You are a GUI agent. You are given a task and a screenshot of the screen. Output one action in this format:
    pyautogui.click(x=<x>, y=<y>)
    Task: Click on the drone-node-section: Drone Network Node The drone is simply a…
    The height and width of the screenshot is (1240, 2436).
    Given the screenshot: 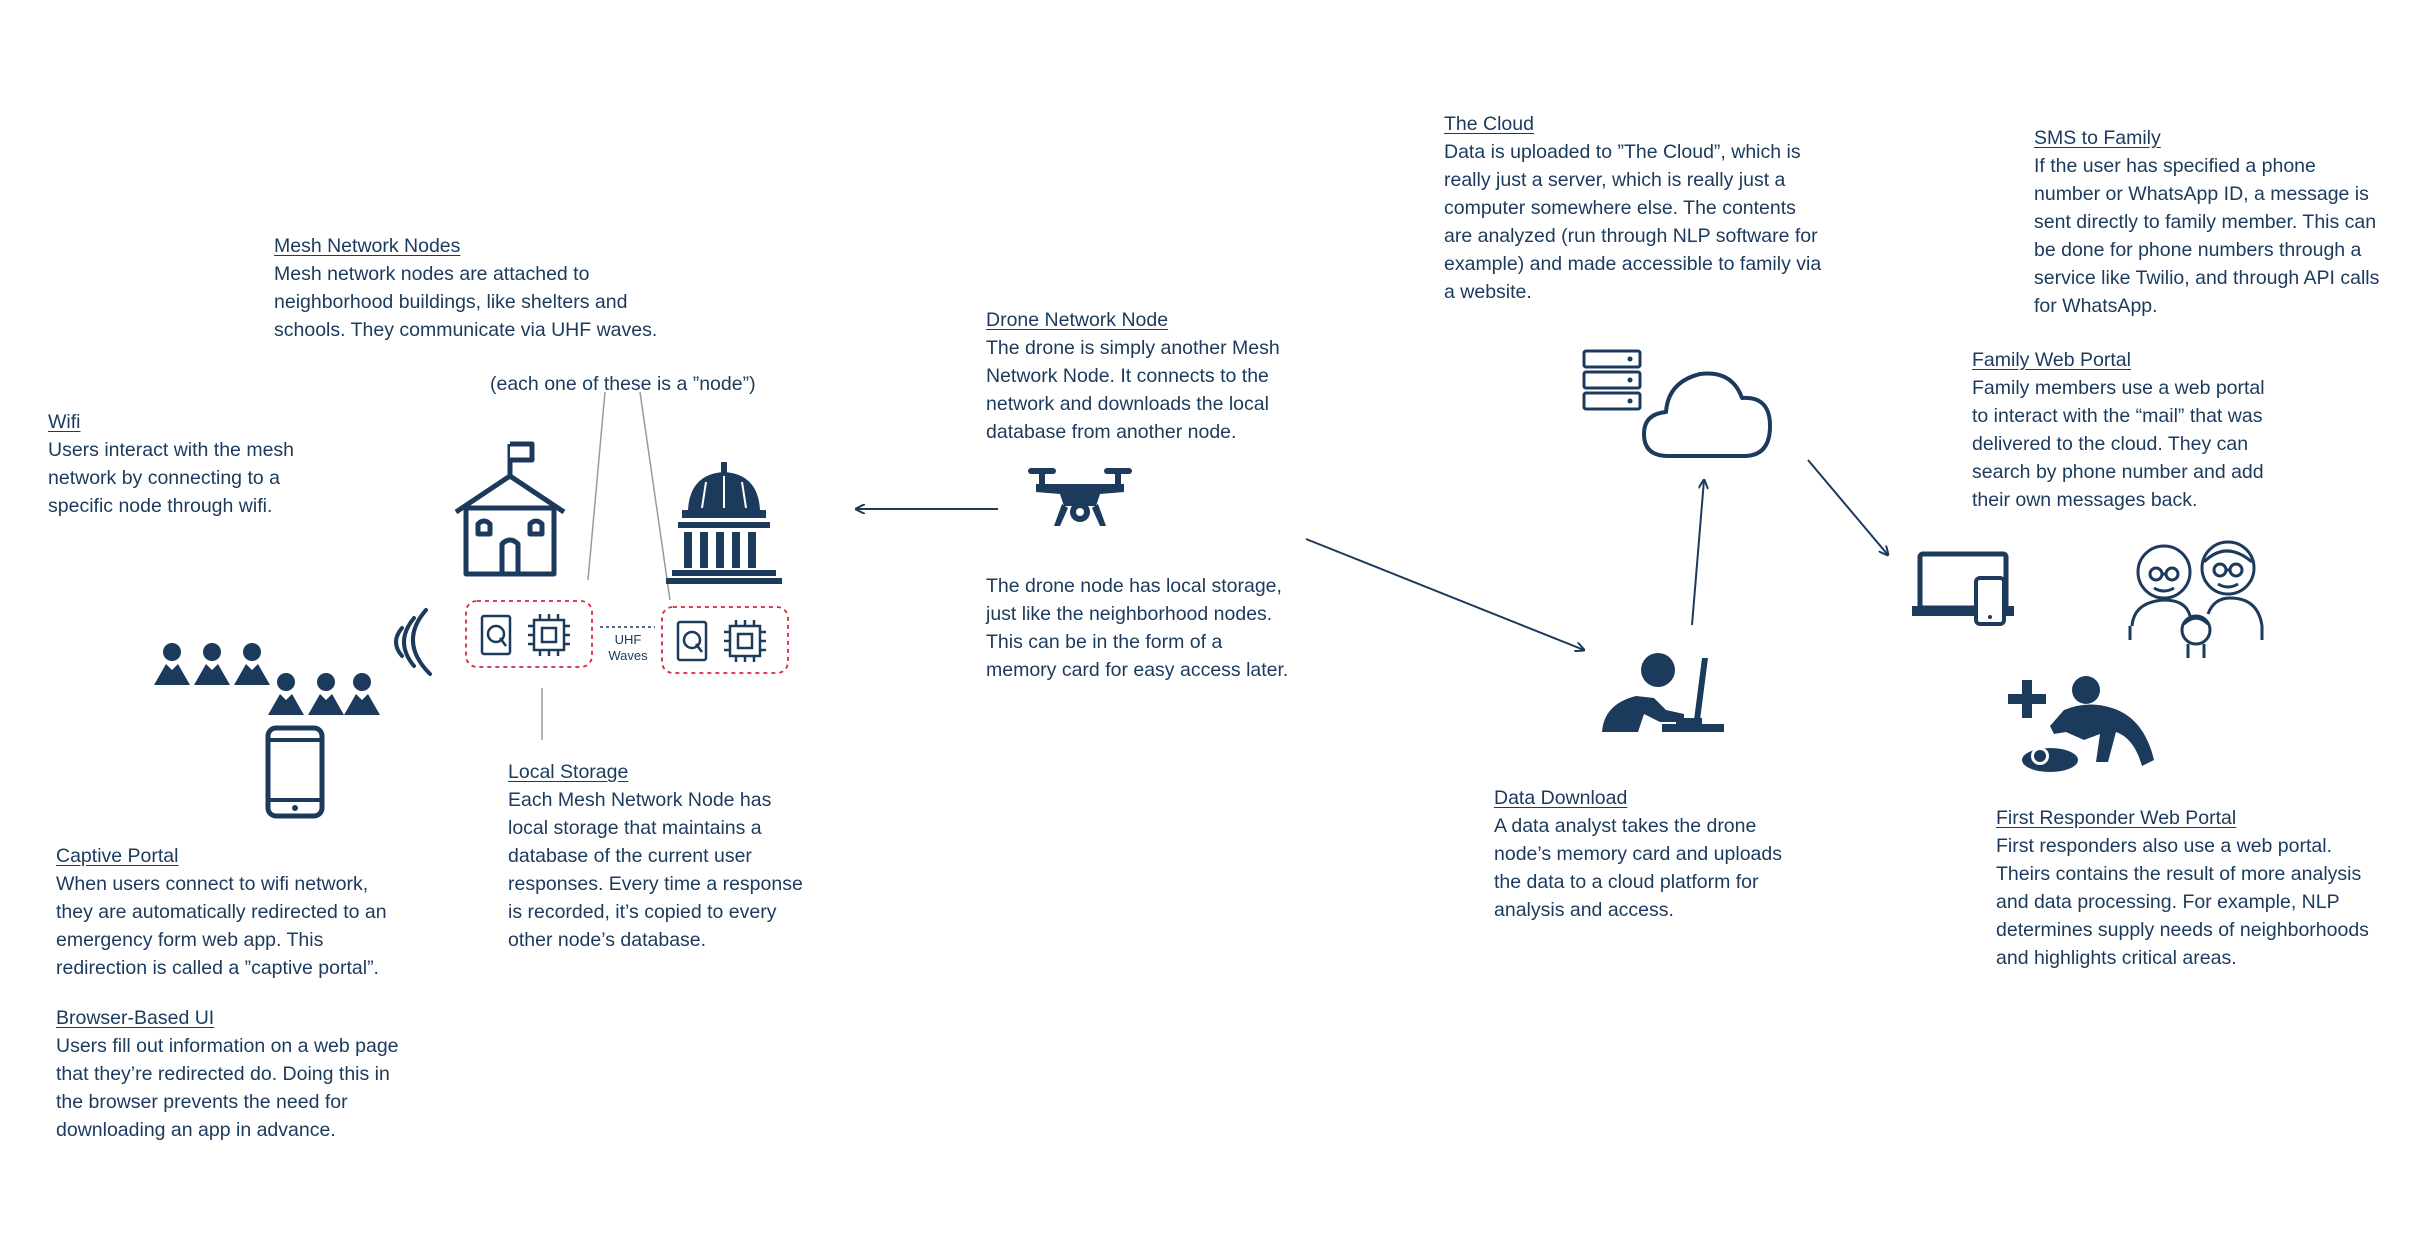 What is the action you would take?
    pyautogui.click(x=1166, y=376)
    